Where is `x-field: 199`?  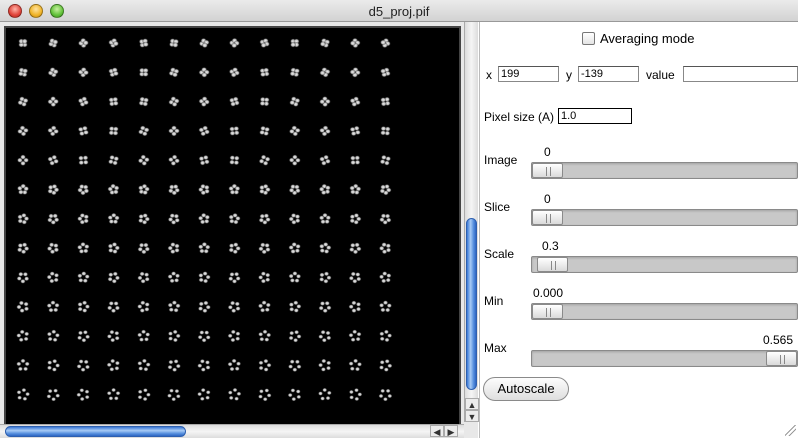 x-field: 199 is located at coordinates (528, 74).